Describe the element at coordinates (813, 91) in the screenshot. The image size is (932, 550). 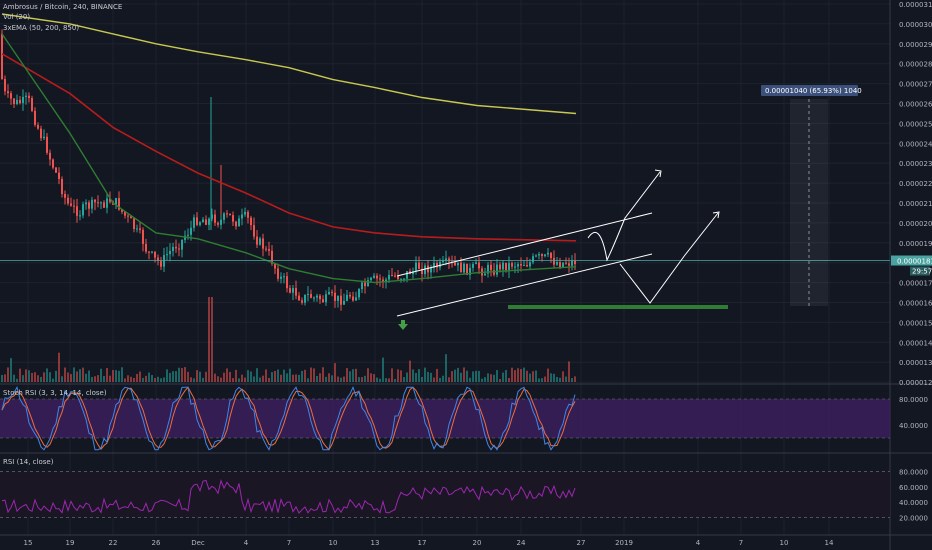
I see `measure-label: 0.00001040 (65.93%) 1040` at that location.